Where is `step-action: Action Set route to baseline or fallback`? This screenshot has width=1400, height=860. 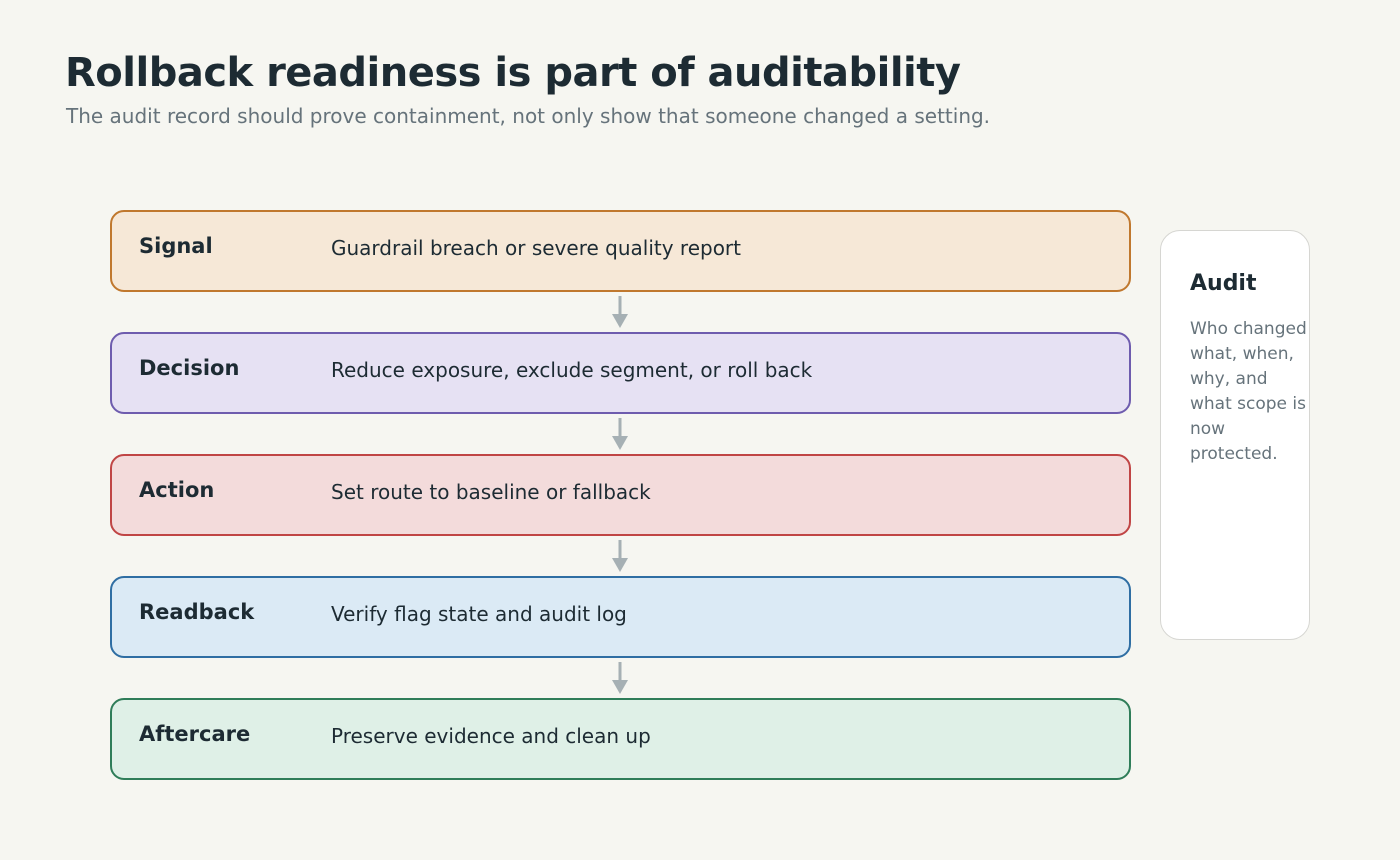
step-action: Action Set route to baseline or fallback is located at coordinates (620, 495).